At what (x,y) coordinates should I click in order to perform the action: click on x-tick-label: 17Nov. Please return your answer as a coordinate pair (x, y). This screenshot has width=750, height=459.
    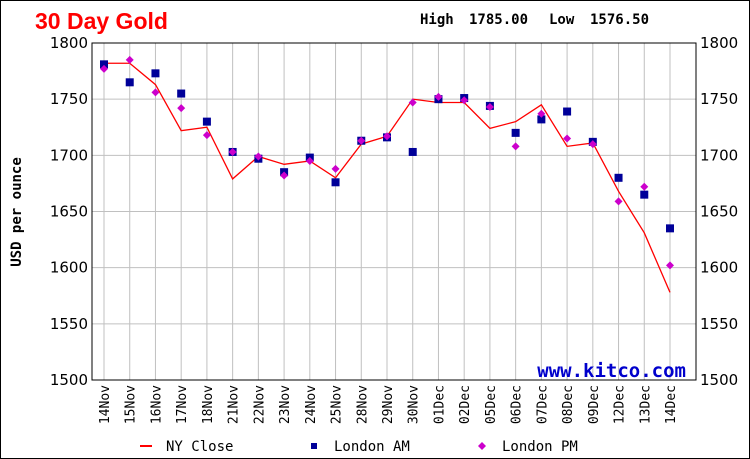
    Looking at the image, I should click on (182, 404).